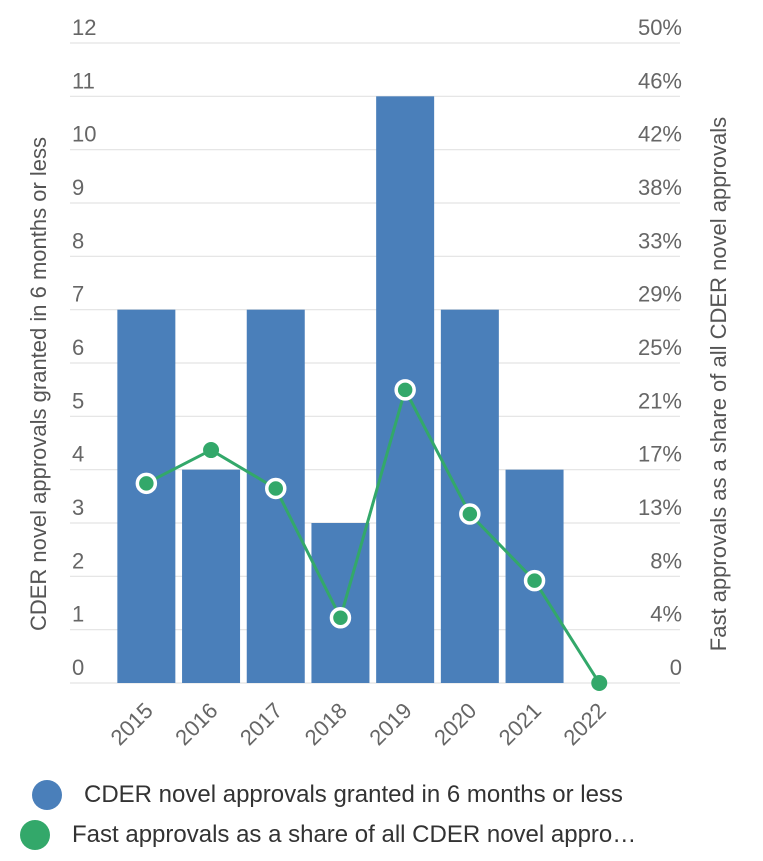  Describe the element at coordinates (84, 134) in the screenshot. I see `y-tick-label: 10` at that location.